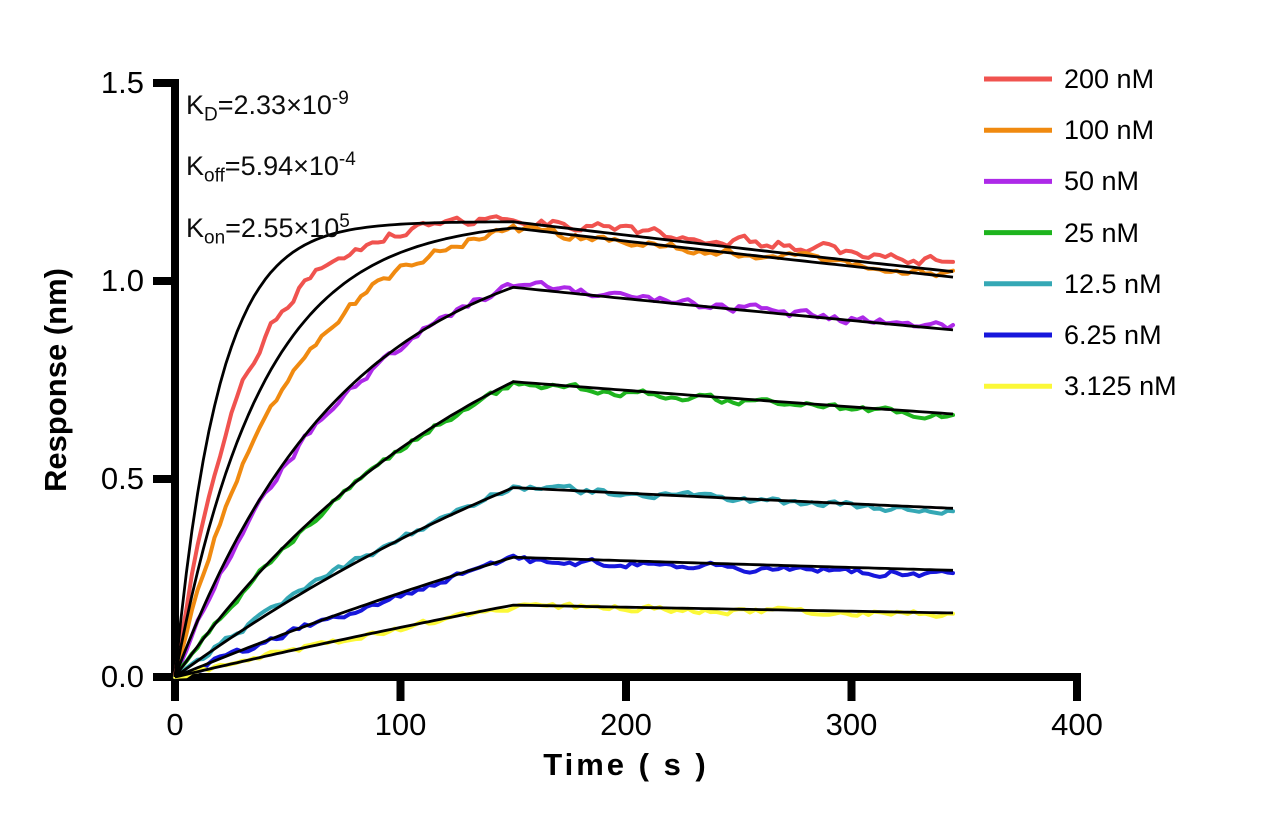  Describe the element at coordinates (626, 724) in the screenshot. I see `x-tick-label: 200` at that location.